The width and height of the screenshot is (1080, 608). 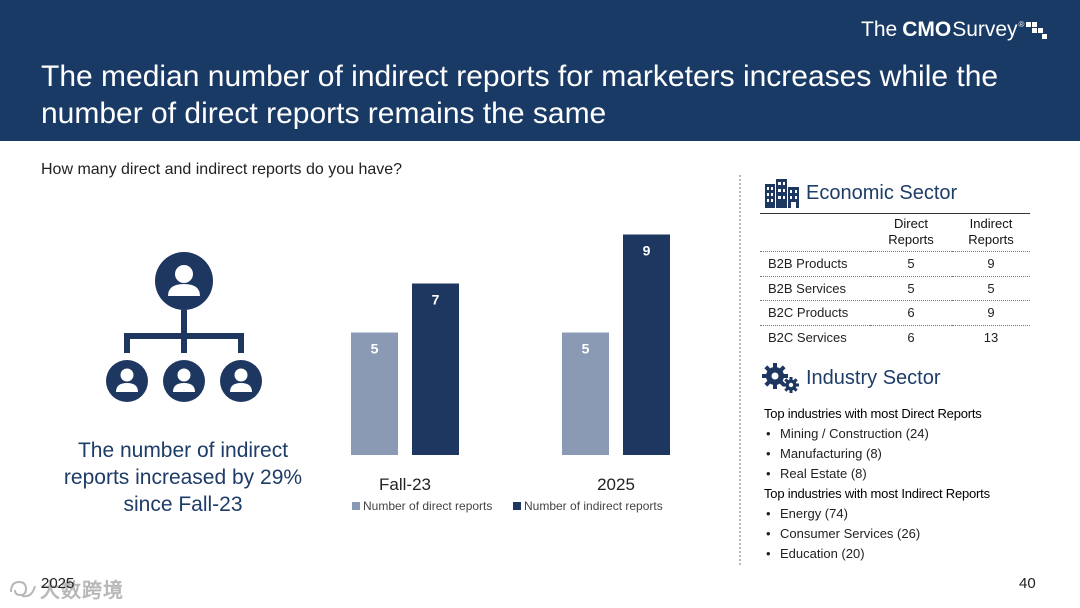 I want to click on col-header-indirect: Indirect Reports, so click(x=991, y=231).